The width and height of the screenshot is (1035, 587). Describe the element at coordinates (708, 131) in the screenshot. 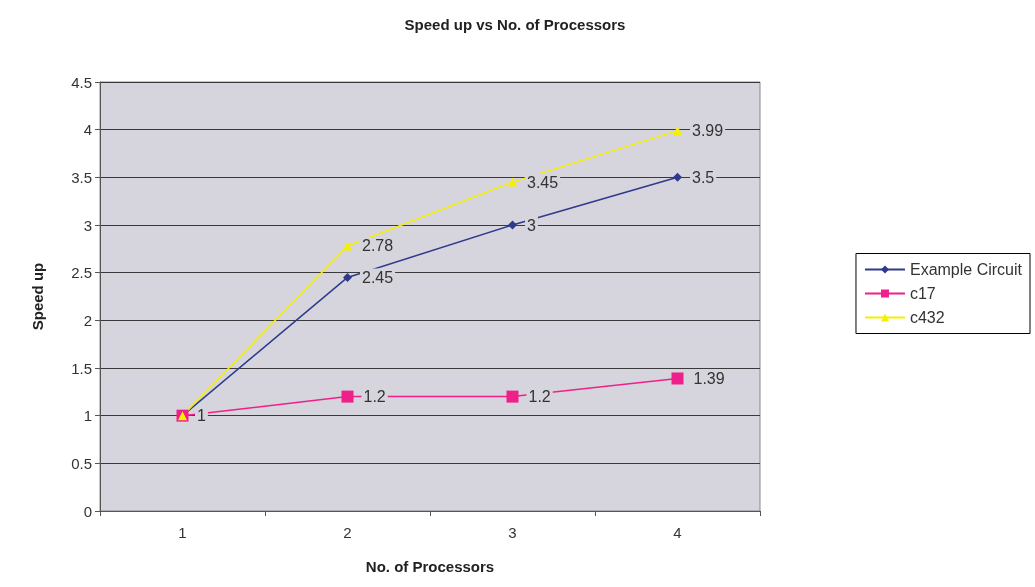

I see `data-label: 3.99` at that location.